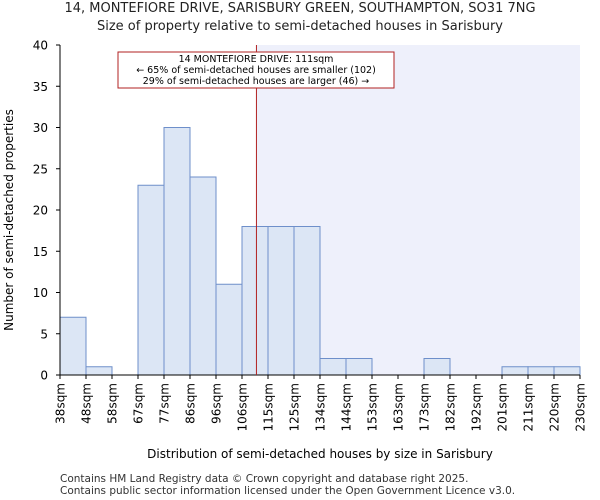 Image resolution: width=600 pixels, height=500 pixels. Describe the element at coordinates (40, 46) in the screenshot. I see `y-tick-label: 40` at that location.